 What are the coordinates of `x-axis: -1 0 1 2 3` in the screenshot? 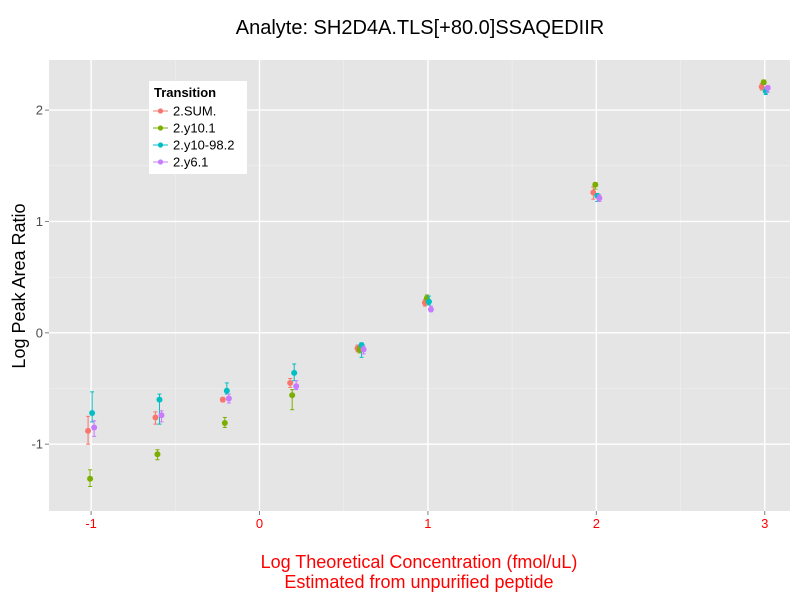 It's located at (426, 521).